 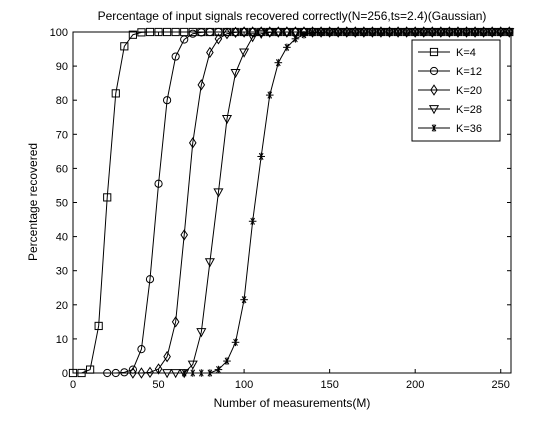 I want to click on x-axis-label: Number of measurements(M), so click(x=292, y=403).